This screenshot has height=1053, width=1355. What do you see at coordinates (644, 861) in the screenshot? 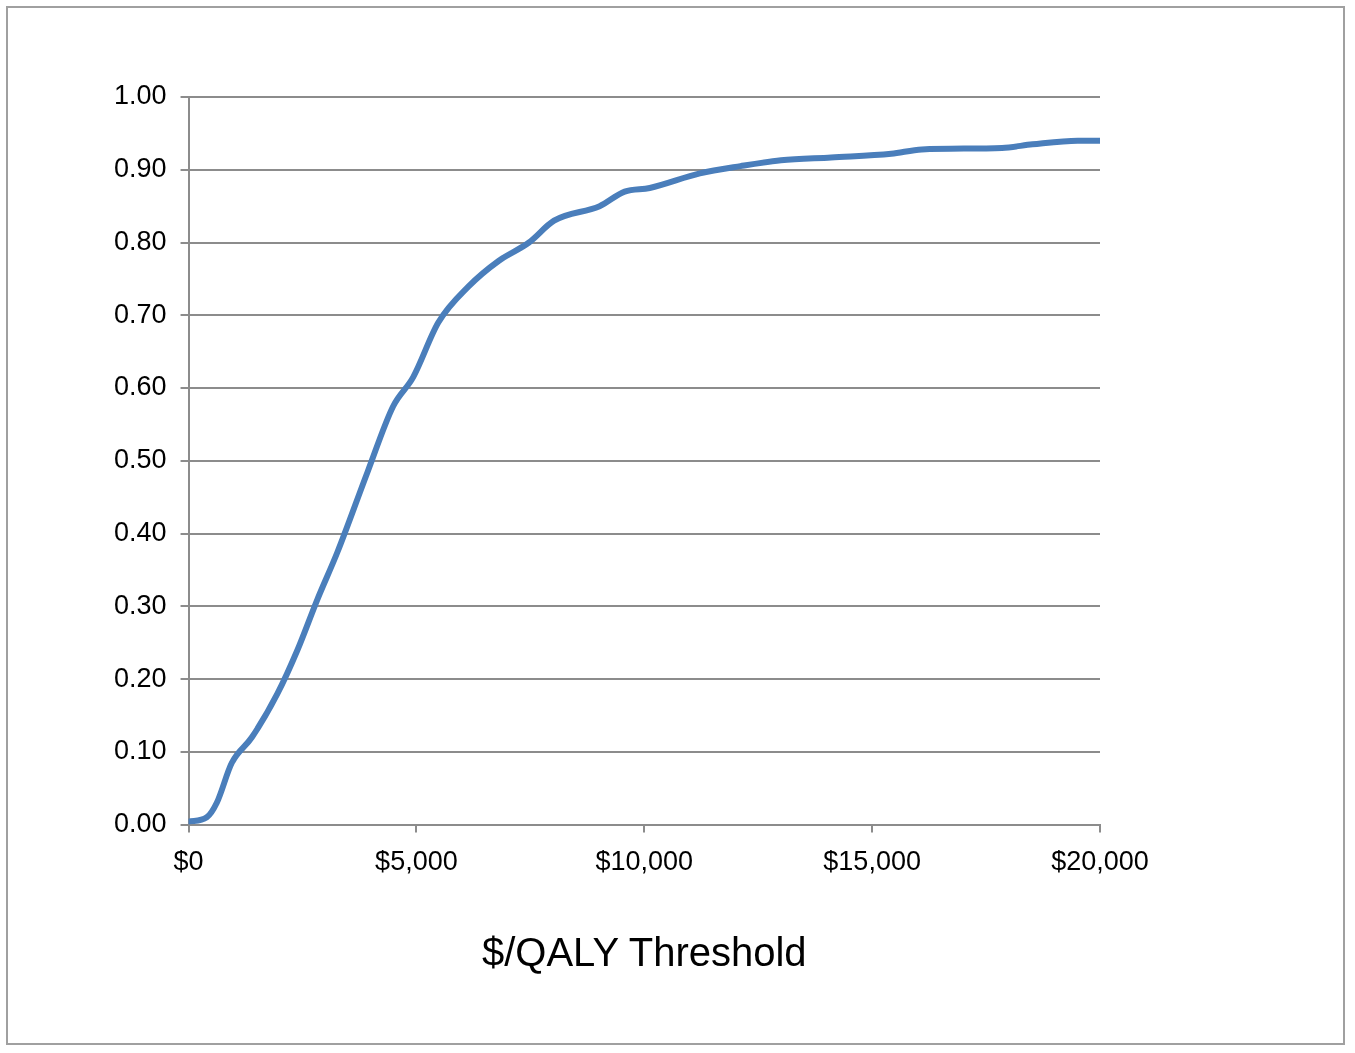
I see `x-tick-label: $10,000` at bounding box center [644, 861].